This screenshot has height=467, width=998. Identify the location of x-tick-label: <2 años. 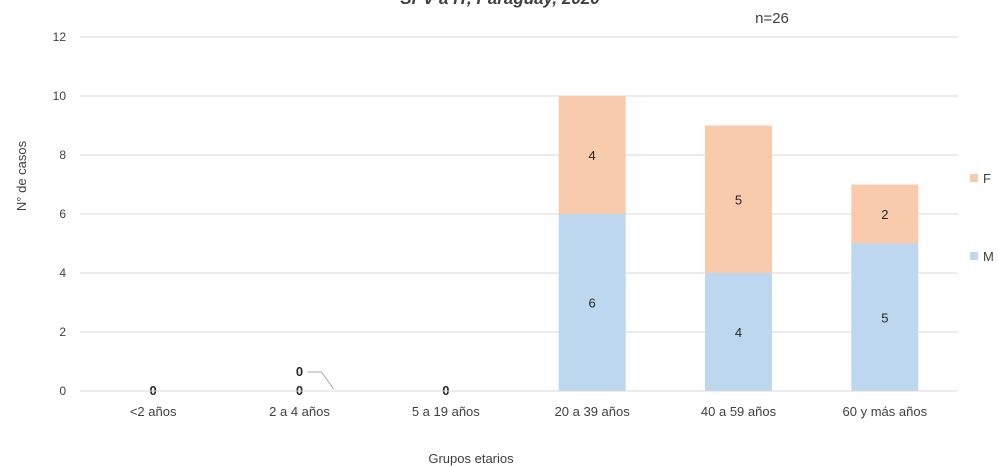
(153, 411).